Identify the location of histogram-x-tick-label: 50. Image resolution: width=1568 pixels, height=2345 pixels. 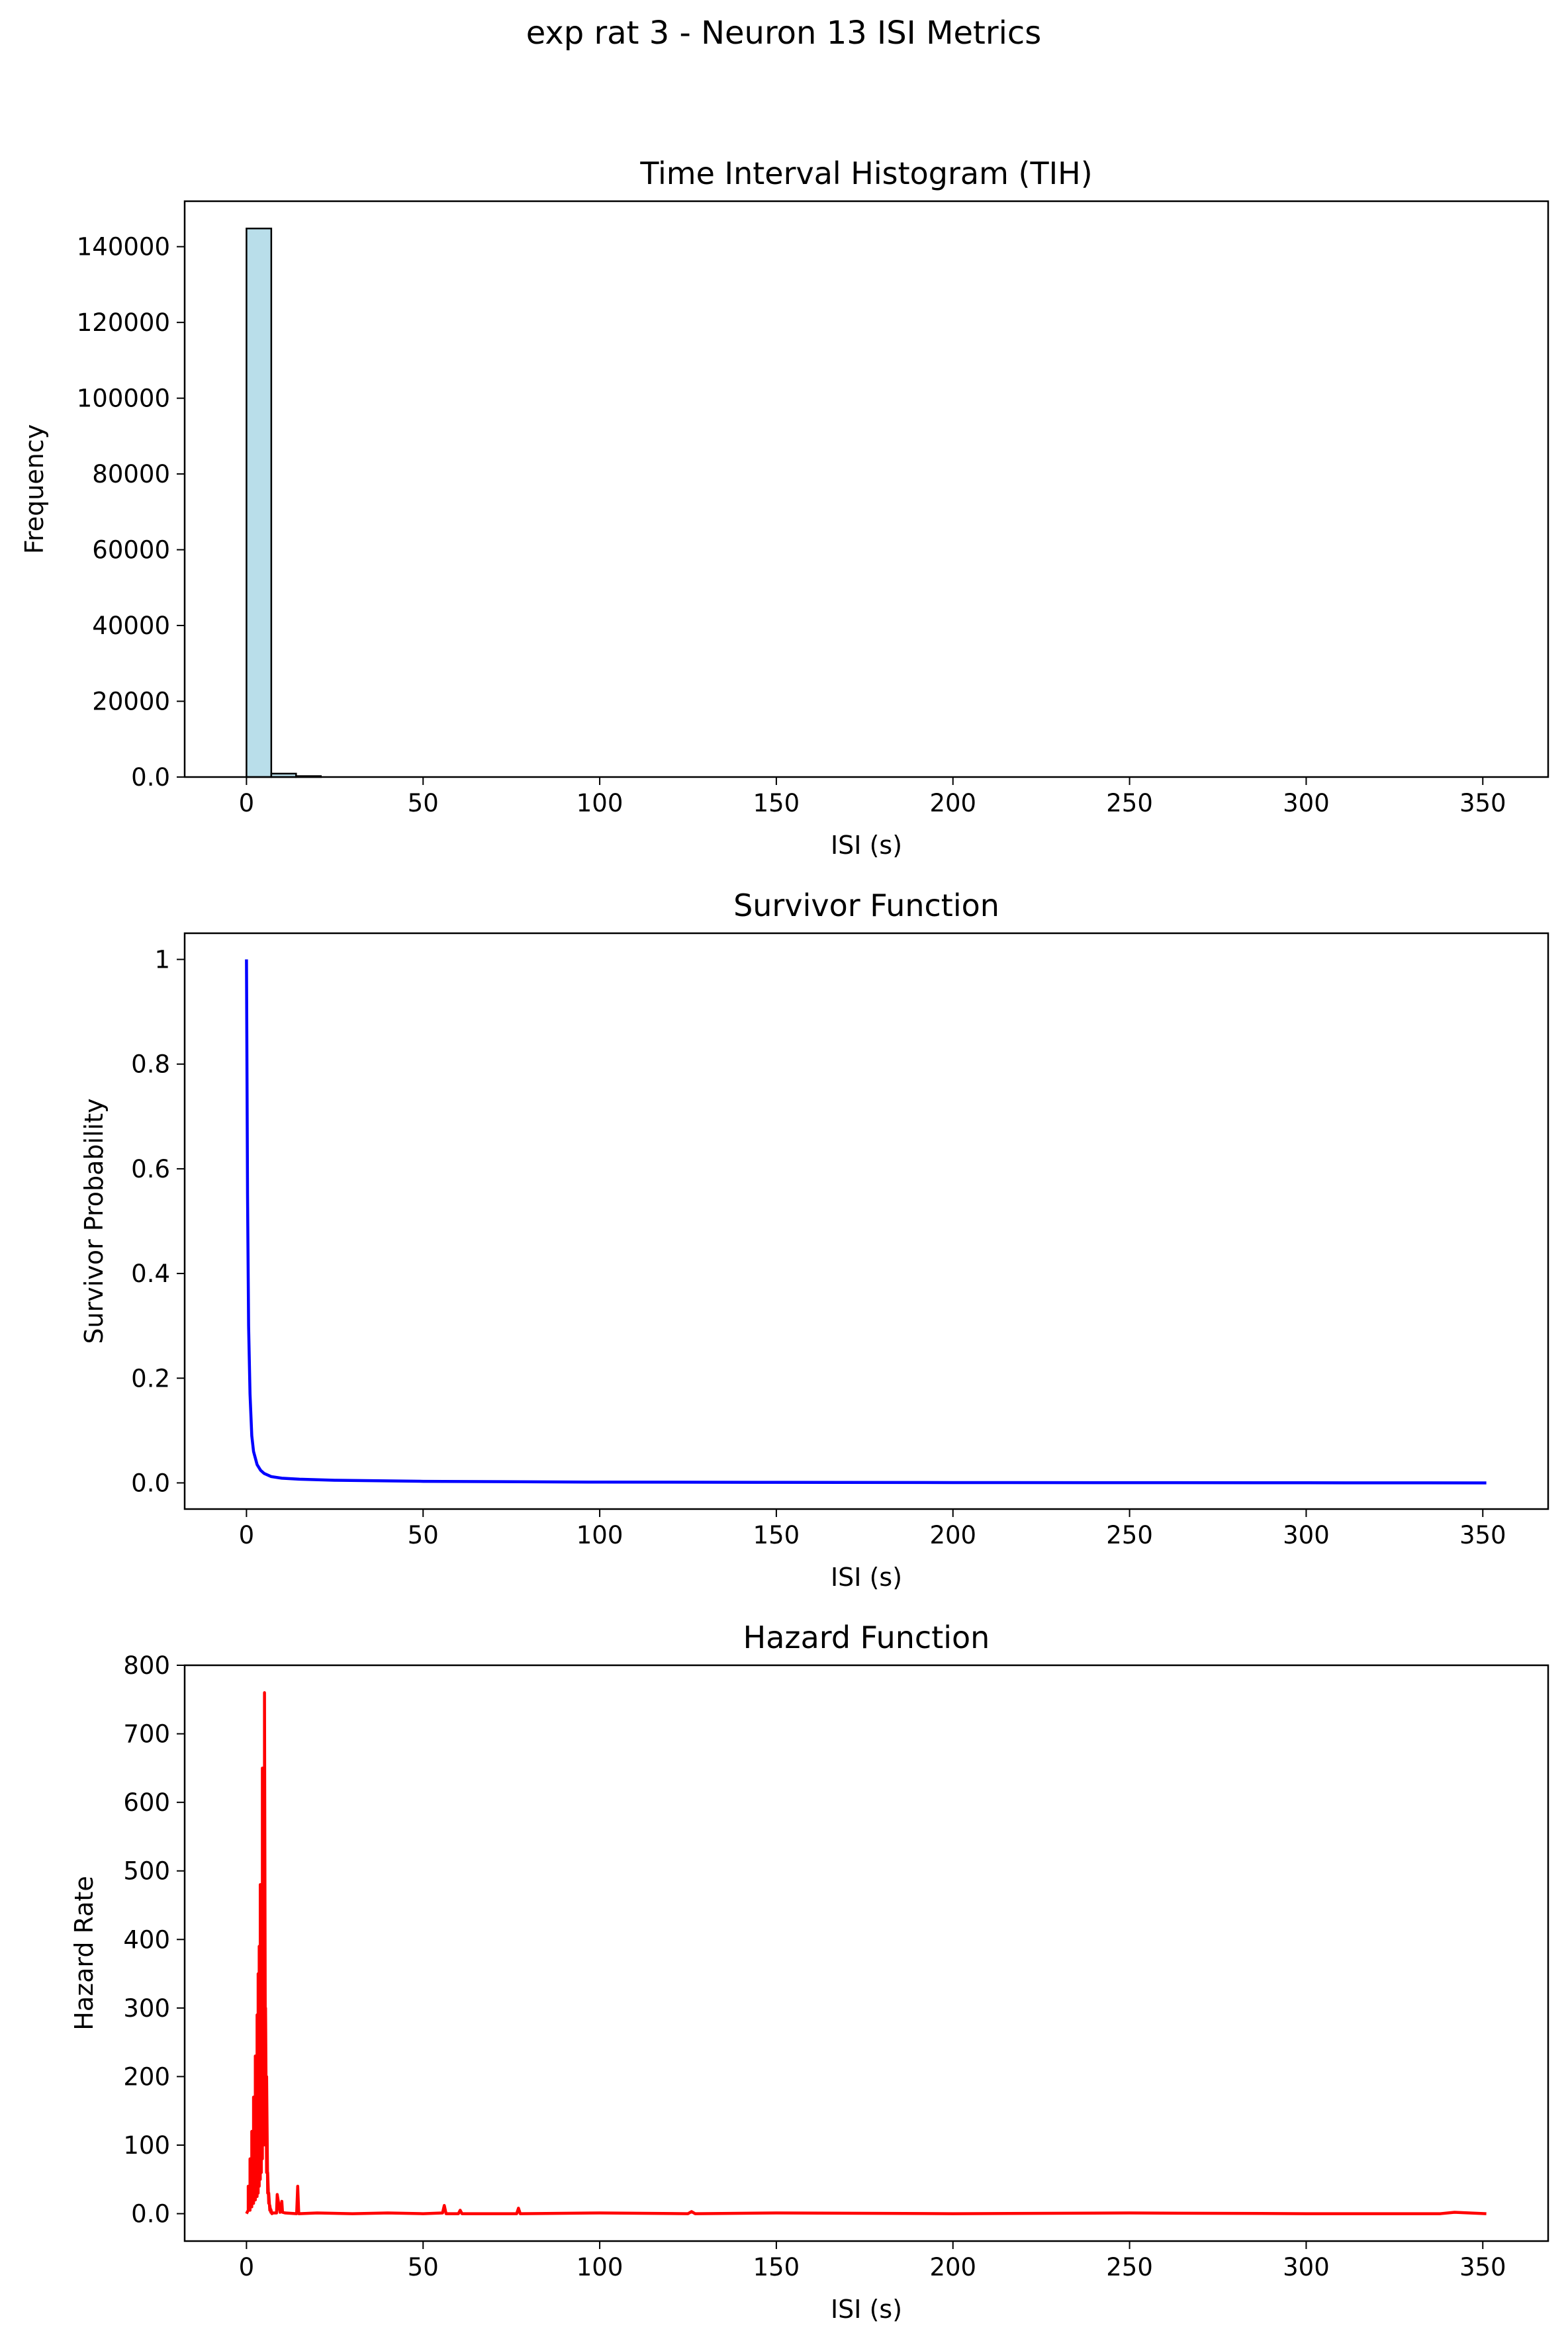
(423, 803).